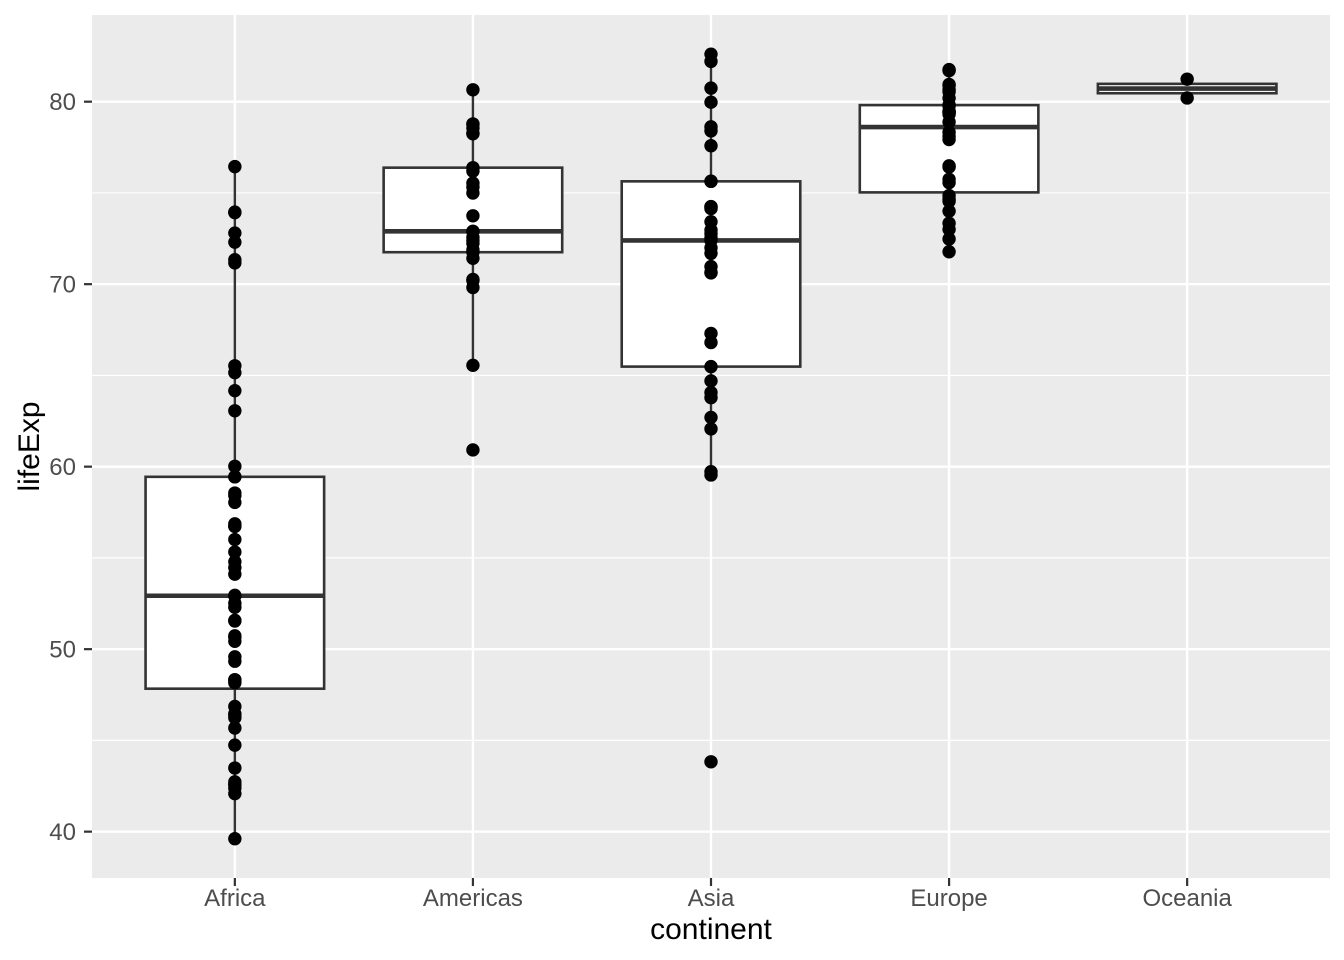  I want to click on points-asia, so click(711, 408).